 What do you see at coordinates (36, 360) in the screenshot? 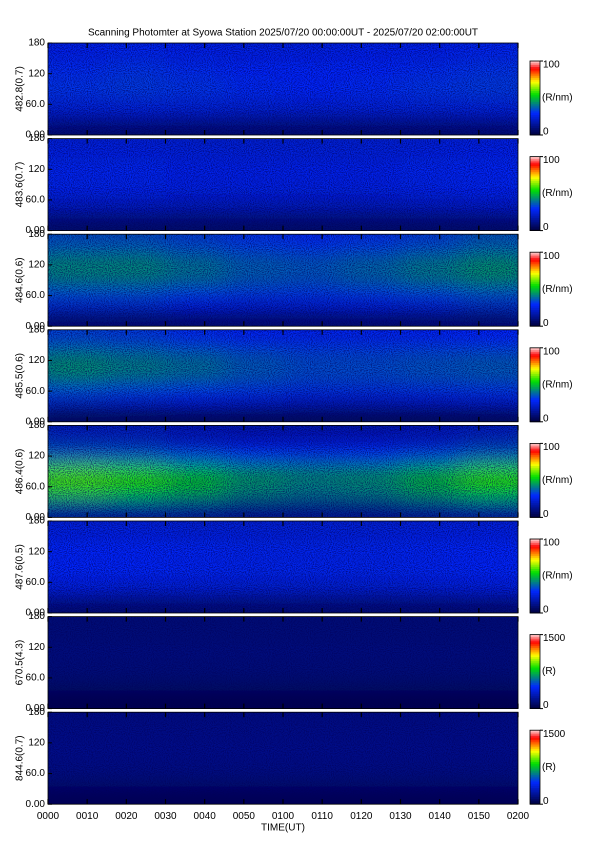
I see `y-tick-label: 120` at bounding box center [36, 360].